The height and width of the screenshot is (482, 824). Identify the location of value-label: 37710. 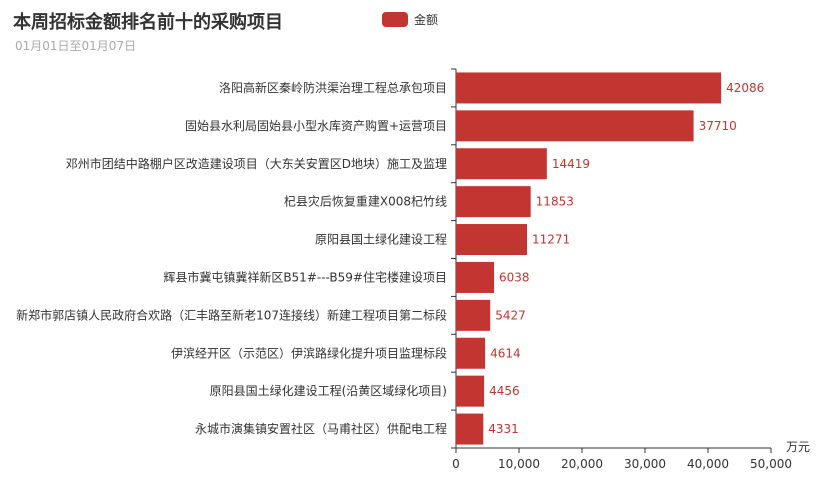
(718, 126).